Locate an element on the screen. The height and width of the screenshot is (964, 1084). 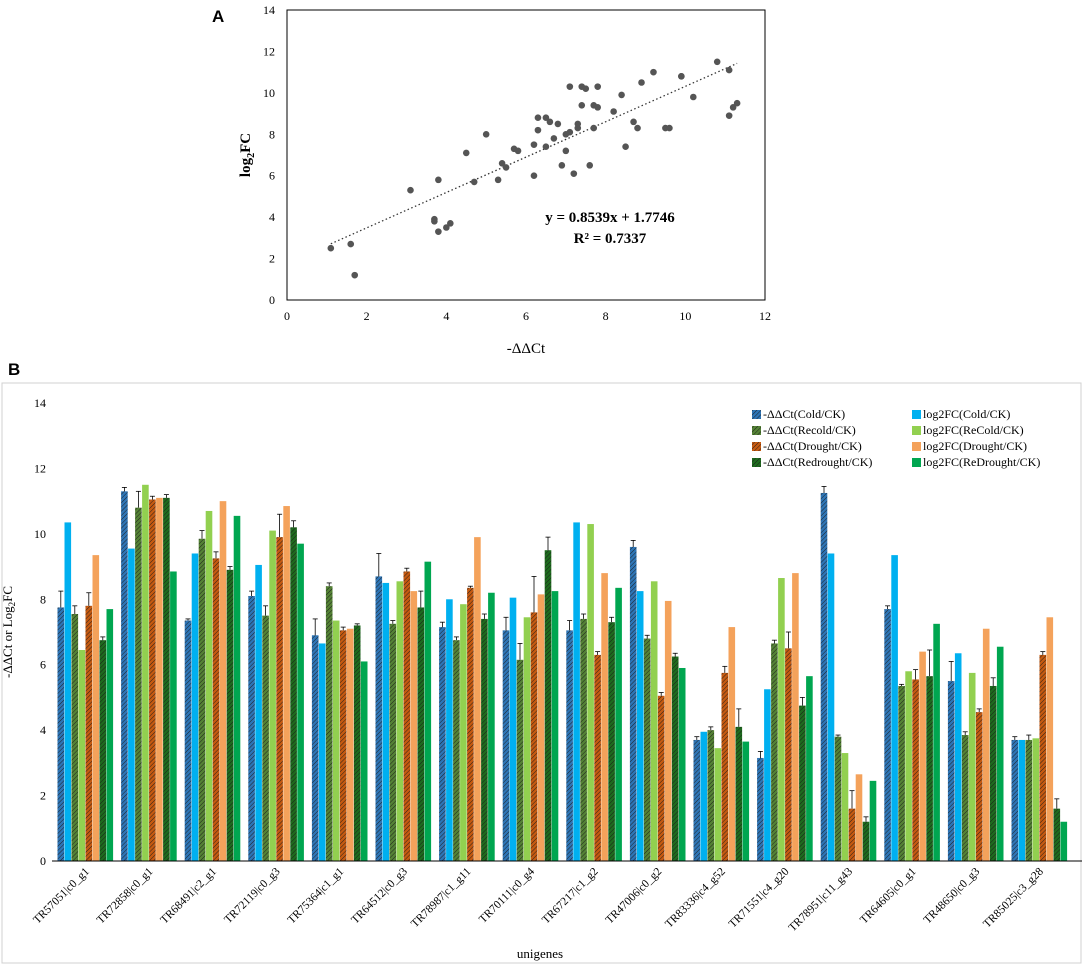
category-label: TR48650|c0_g3 is located at coordinates (952, 895).